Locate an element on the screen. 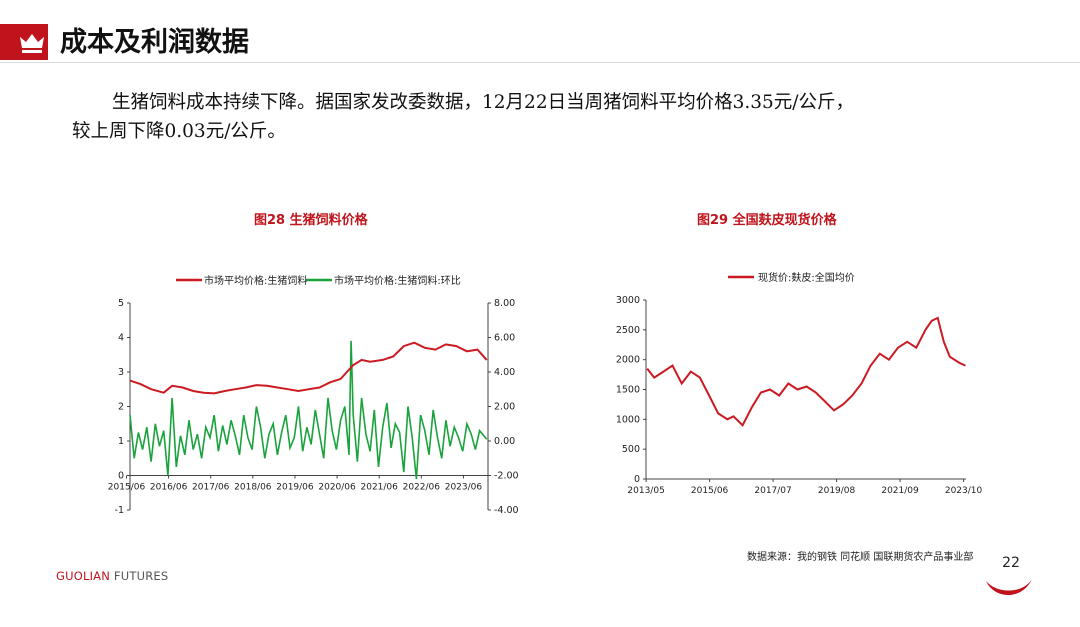 The height and width of the screenshot is (627, 1080). brand-logo-text: GUOLIAN FUTURES is located at coordinates (112, 576).